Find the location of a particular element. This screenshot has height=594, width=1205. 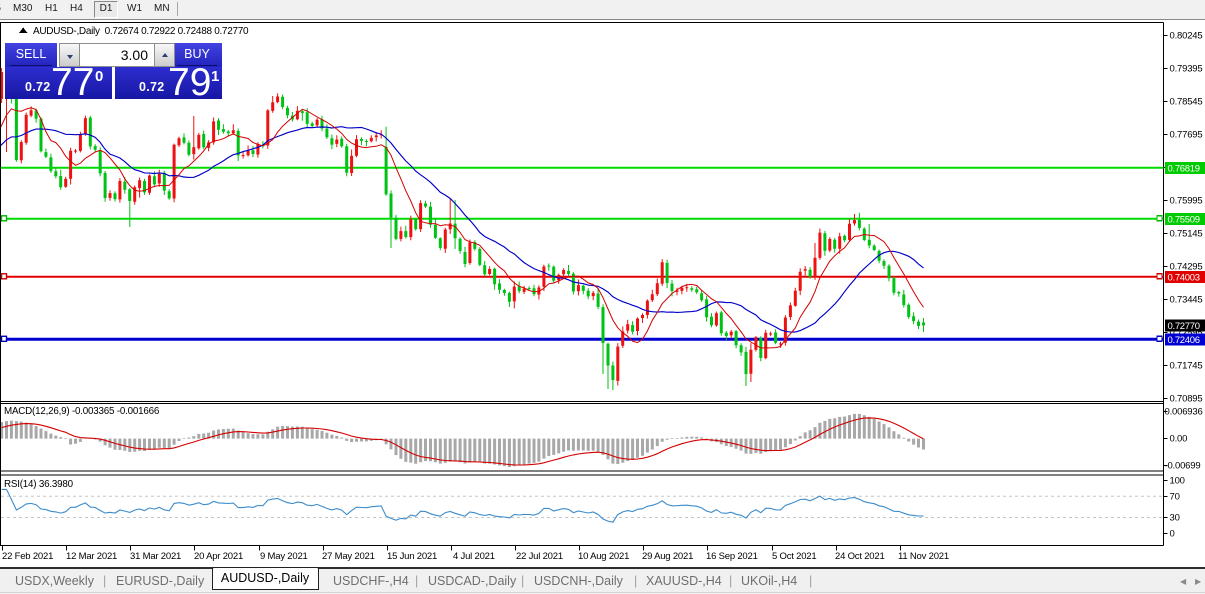

svg-text: RSI(14) 36.3980 is located at coordinates (39, 484).